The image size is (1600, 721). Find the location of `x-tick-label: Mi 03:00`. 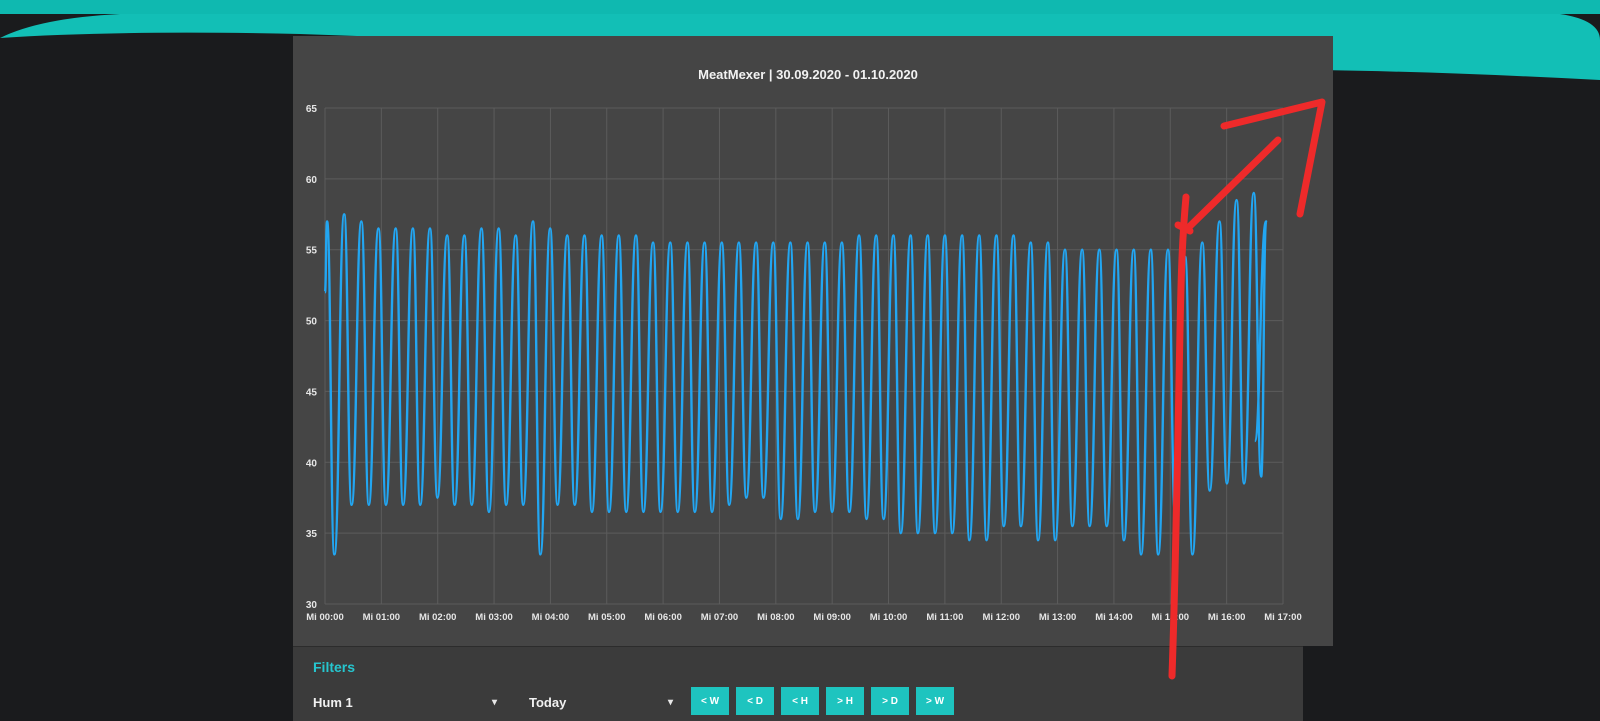

x-tick-label: Mi 03:00 is located at coordinates (494, 617).